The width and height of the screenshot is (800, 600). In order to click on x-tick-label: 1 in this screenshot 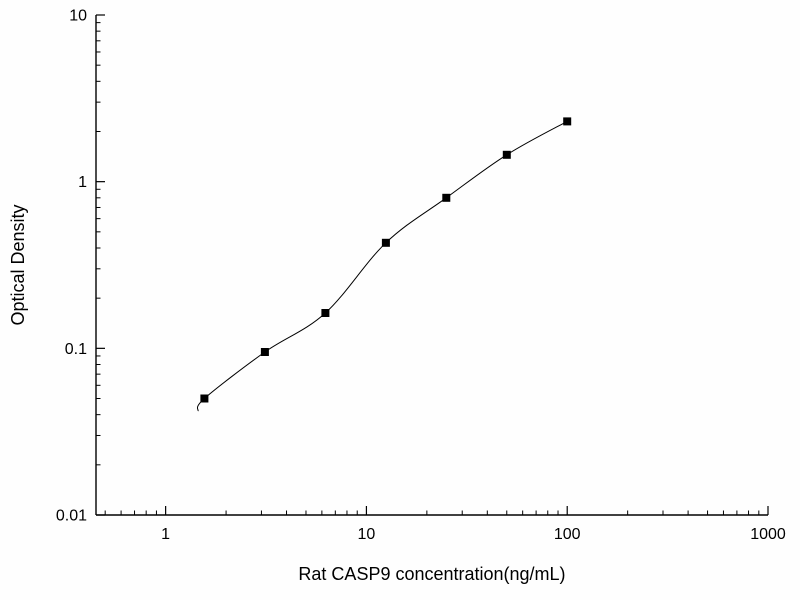, I will do `click(165, 534)`.